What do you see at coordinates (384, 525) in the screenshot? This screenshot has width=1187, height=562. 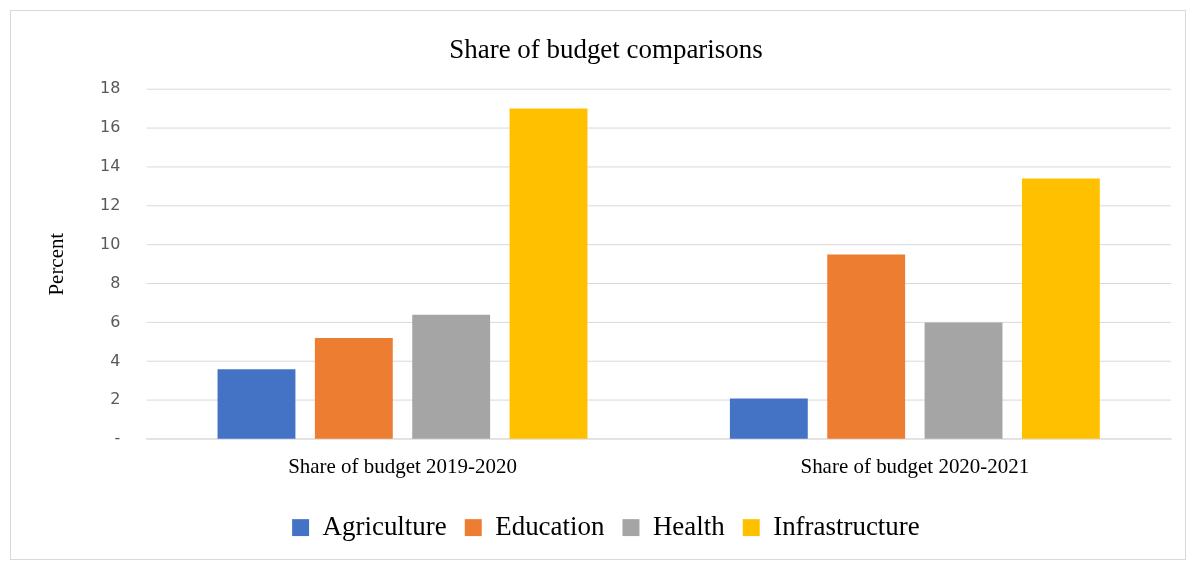 I see `legend-label: Agriculture` at bounding box center [384, 525].